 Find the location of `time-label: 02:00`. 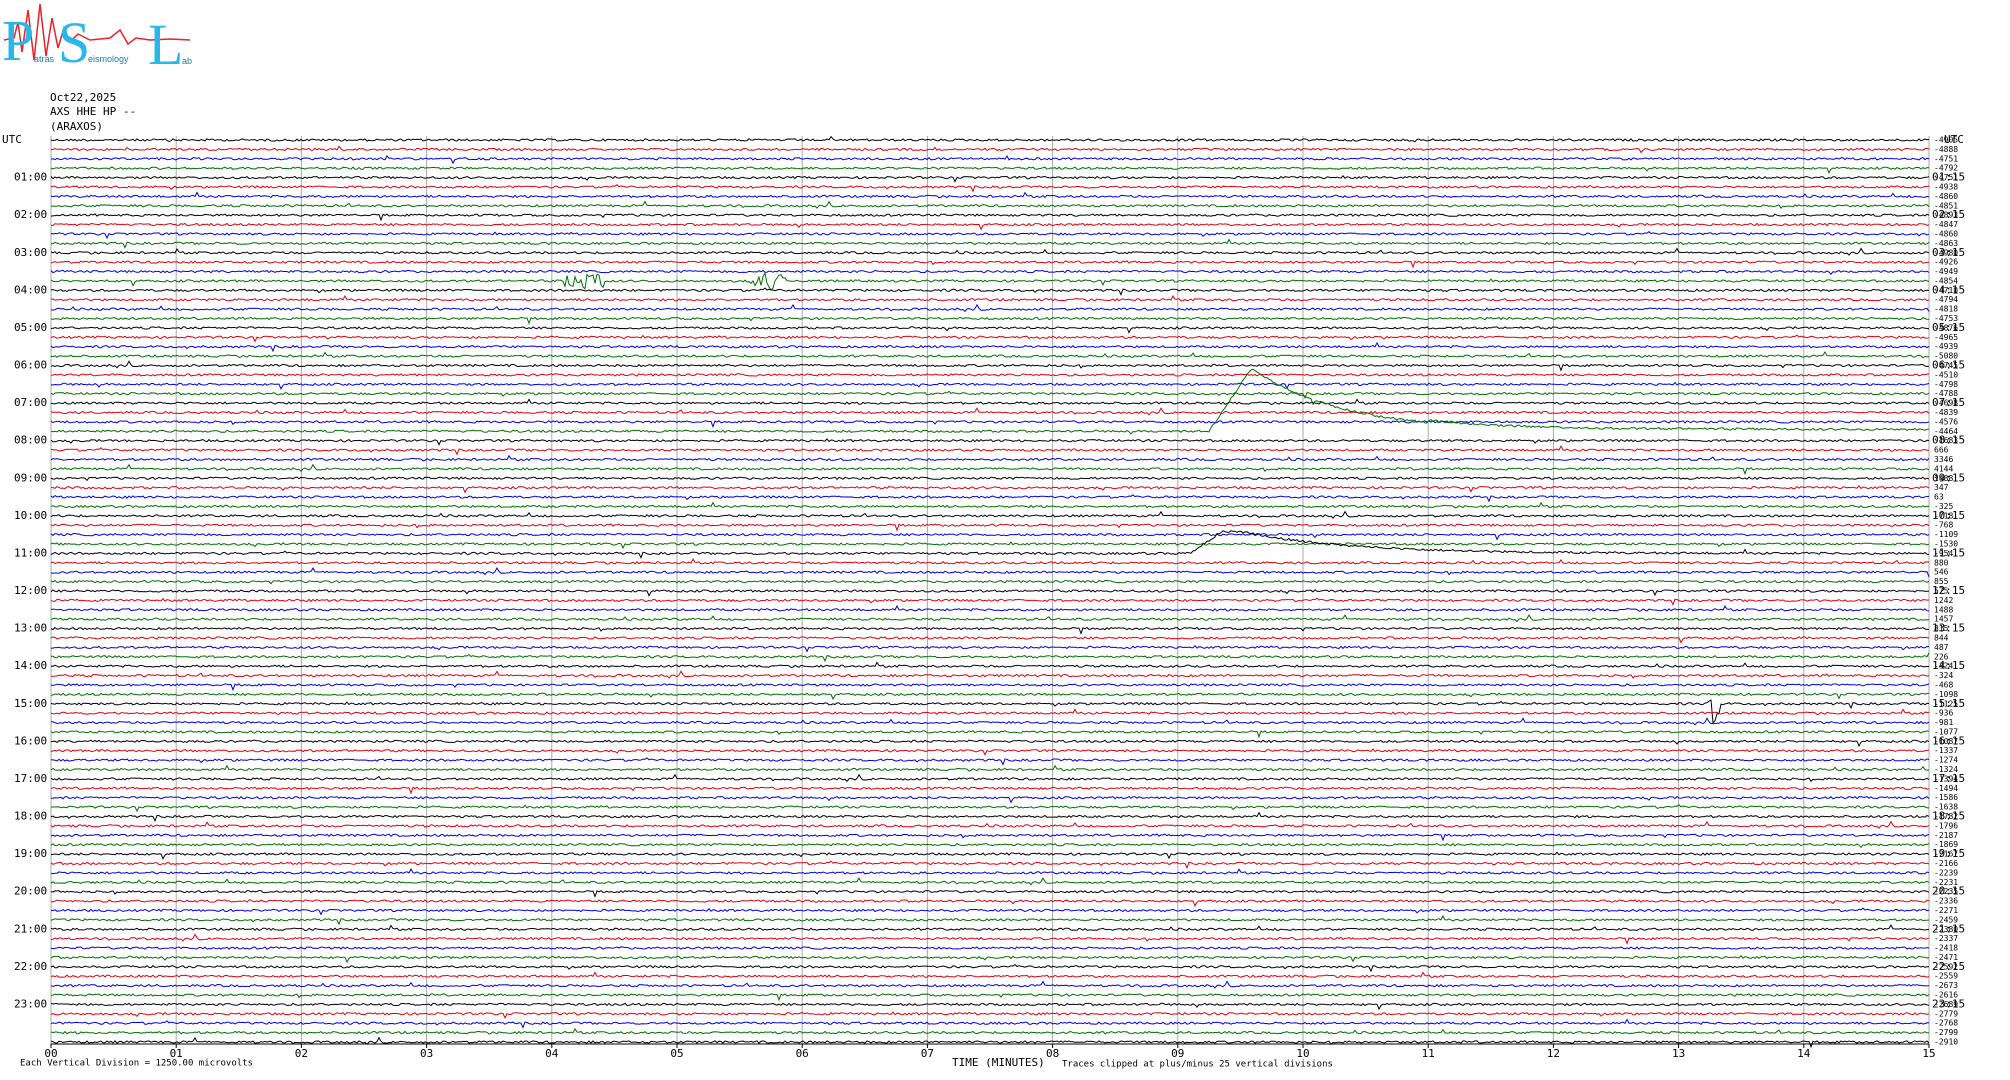

time-label: 02:00 is located at coordinates (30, 214).